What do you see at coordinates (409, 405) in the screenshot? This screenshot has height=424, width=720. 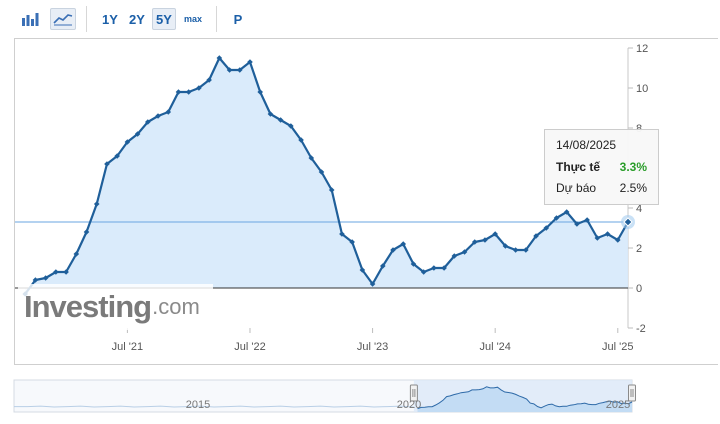 I see `navigator-label: 2020` at bounding box center [409, 405].